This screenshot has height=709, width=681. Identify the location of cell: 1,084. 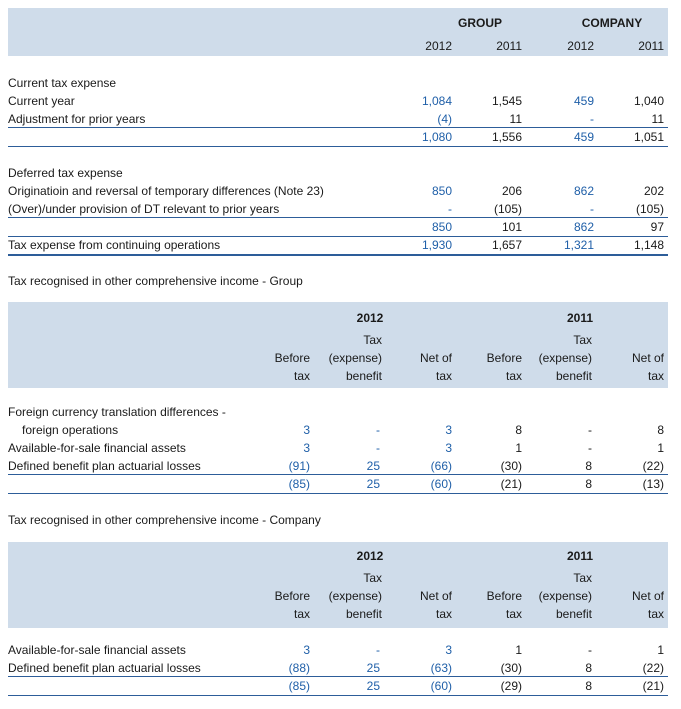
(436, 101).